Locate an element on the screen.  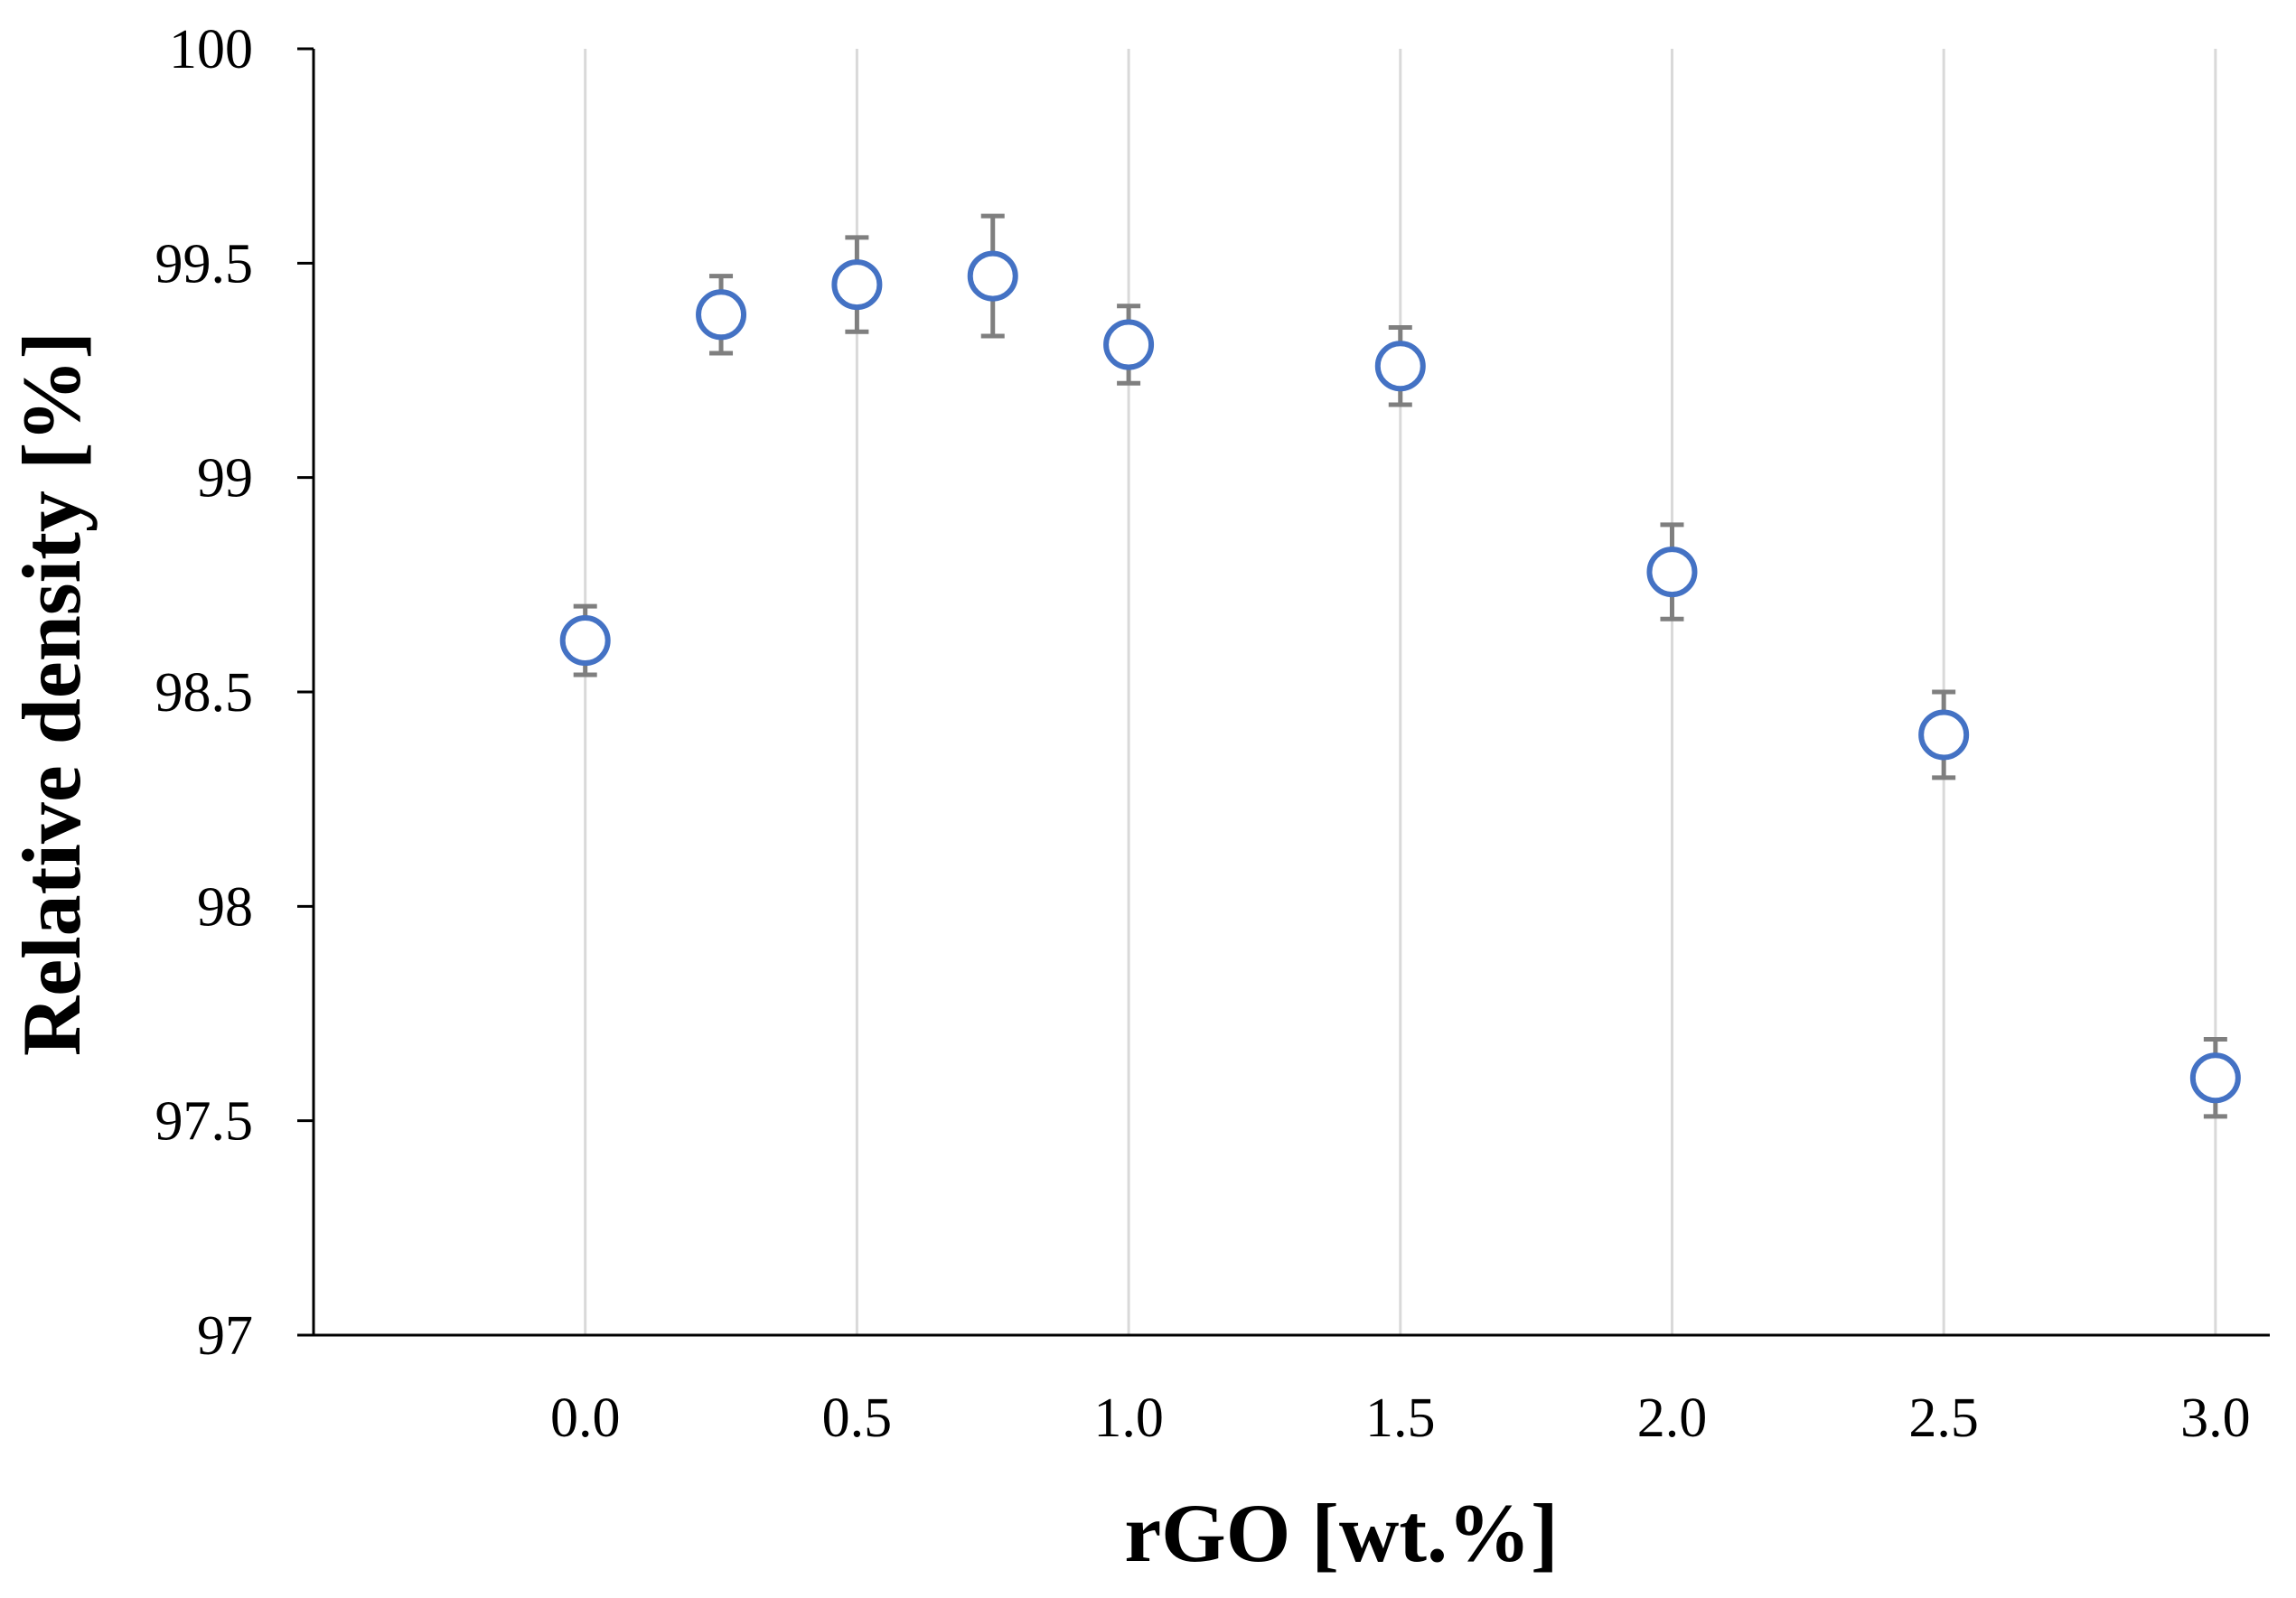
x-tick-label-1.0: 1.0 is located at coordinates (1128, 1418).